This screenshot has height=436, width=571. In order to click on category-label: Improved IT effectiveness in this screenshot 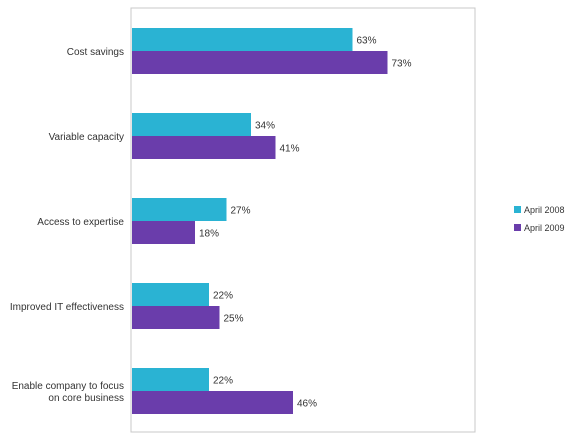, I will do `click(67, 307)`.